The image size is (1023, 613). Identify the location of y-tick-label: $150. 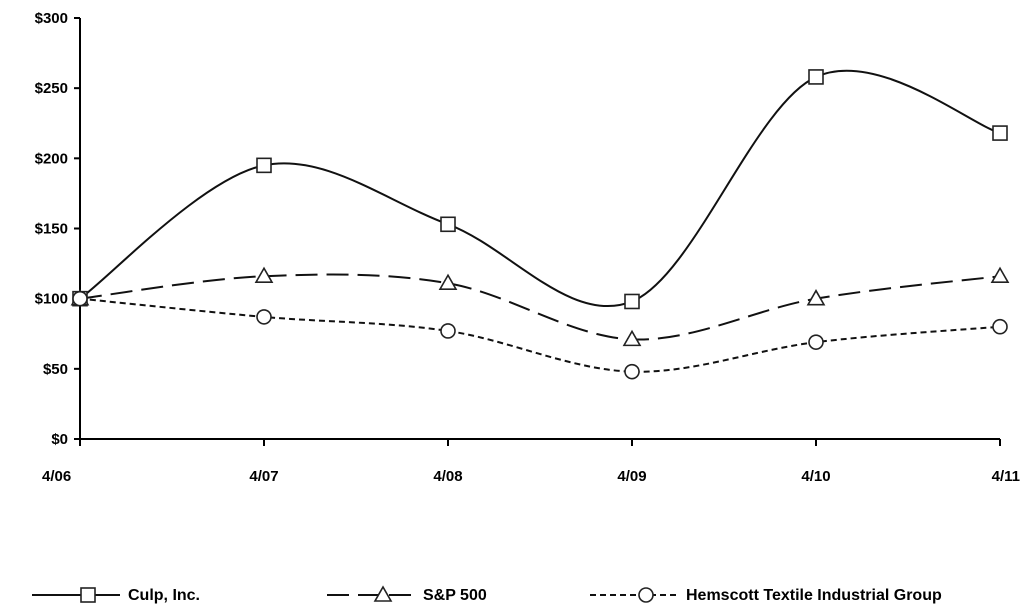
(51, 229).